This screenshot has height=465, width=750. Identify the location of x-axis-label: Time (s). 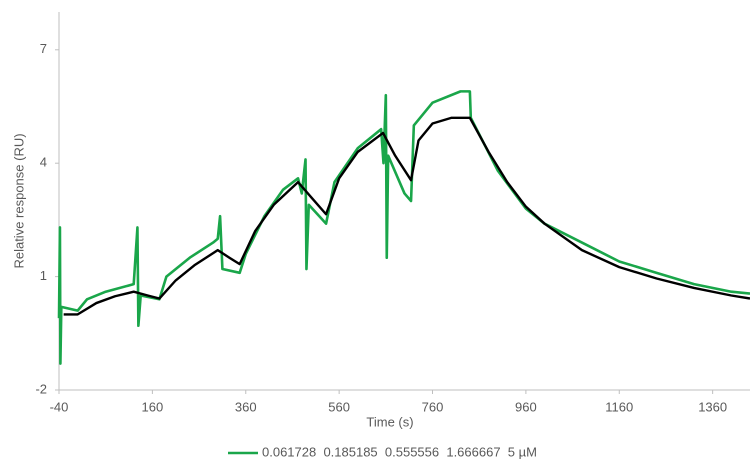
(389, 421).